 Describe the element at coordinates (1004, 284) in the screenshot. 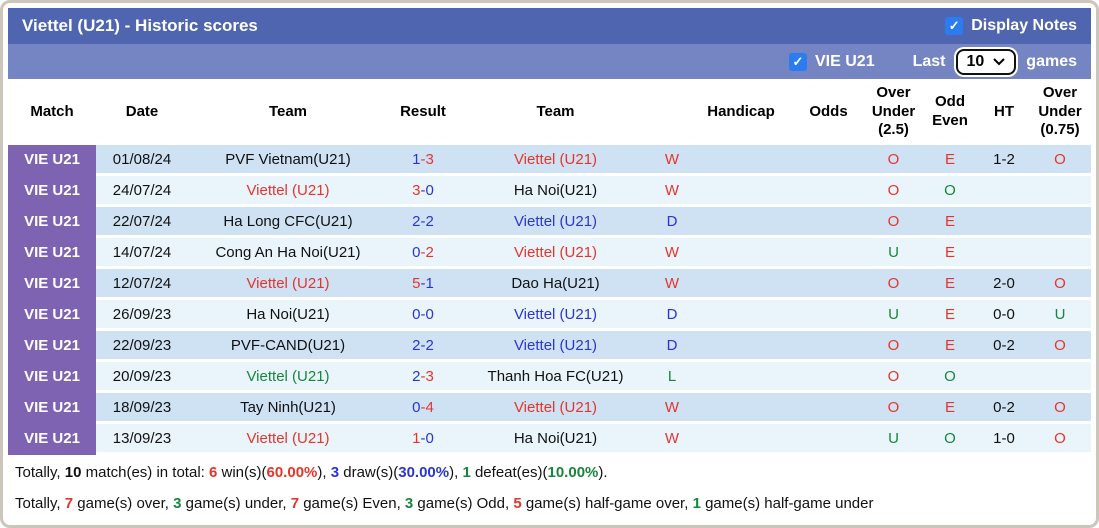

I see `ht-cell: 2-0` at that location.